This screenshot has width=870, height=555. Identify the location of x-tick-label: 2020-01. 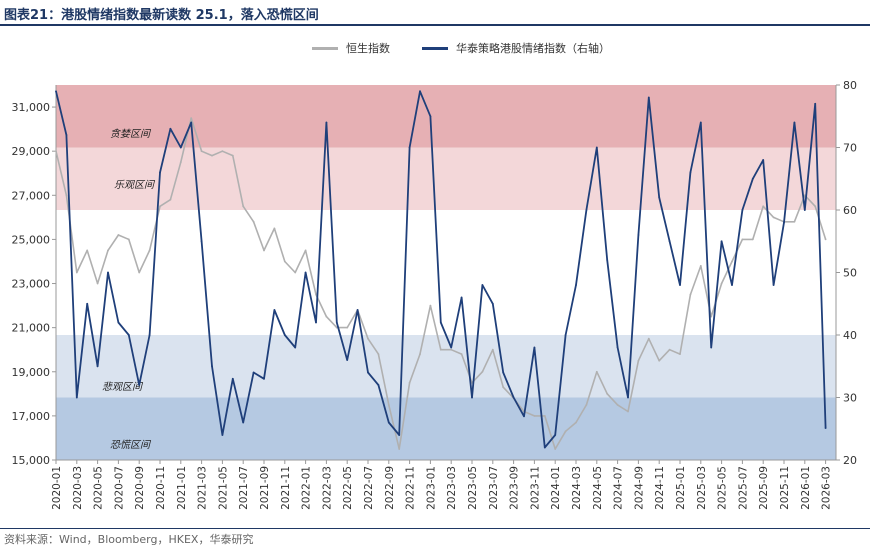
(57, 488).